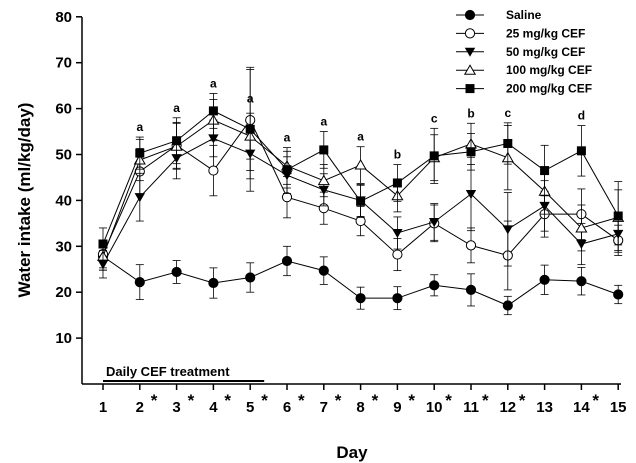 This screenshot has height=463, width=636. What do you see at coordinates (544, 407) in the screenshot?
I see `x-tick-label: 13` at bounding box center [544, 407].